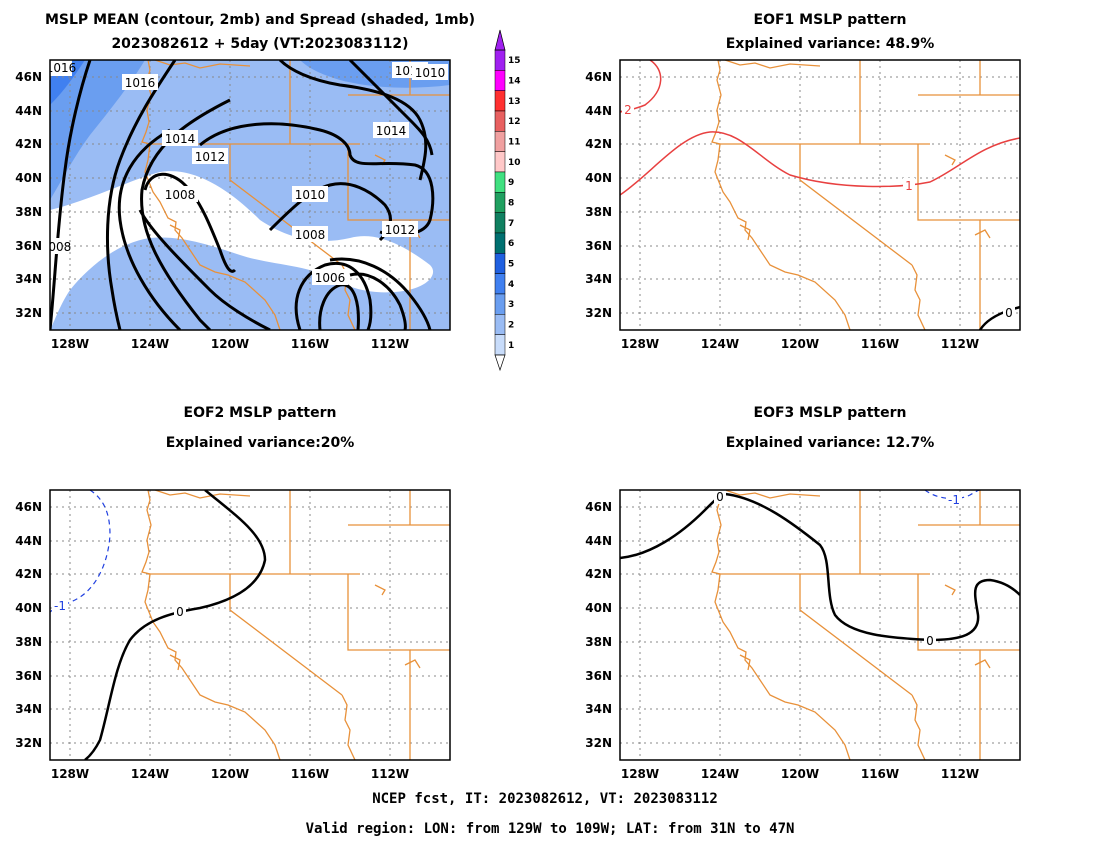 This screenshot has width=1100, height=850. I want to click on eof2-contour-labels: 0 -1, so click(119, 608).